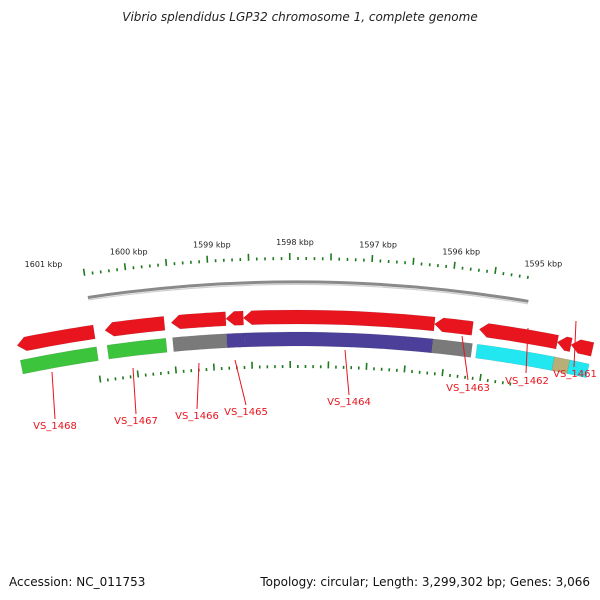  I want to click on gene-features, so click(305, 343).